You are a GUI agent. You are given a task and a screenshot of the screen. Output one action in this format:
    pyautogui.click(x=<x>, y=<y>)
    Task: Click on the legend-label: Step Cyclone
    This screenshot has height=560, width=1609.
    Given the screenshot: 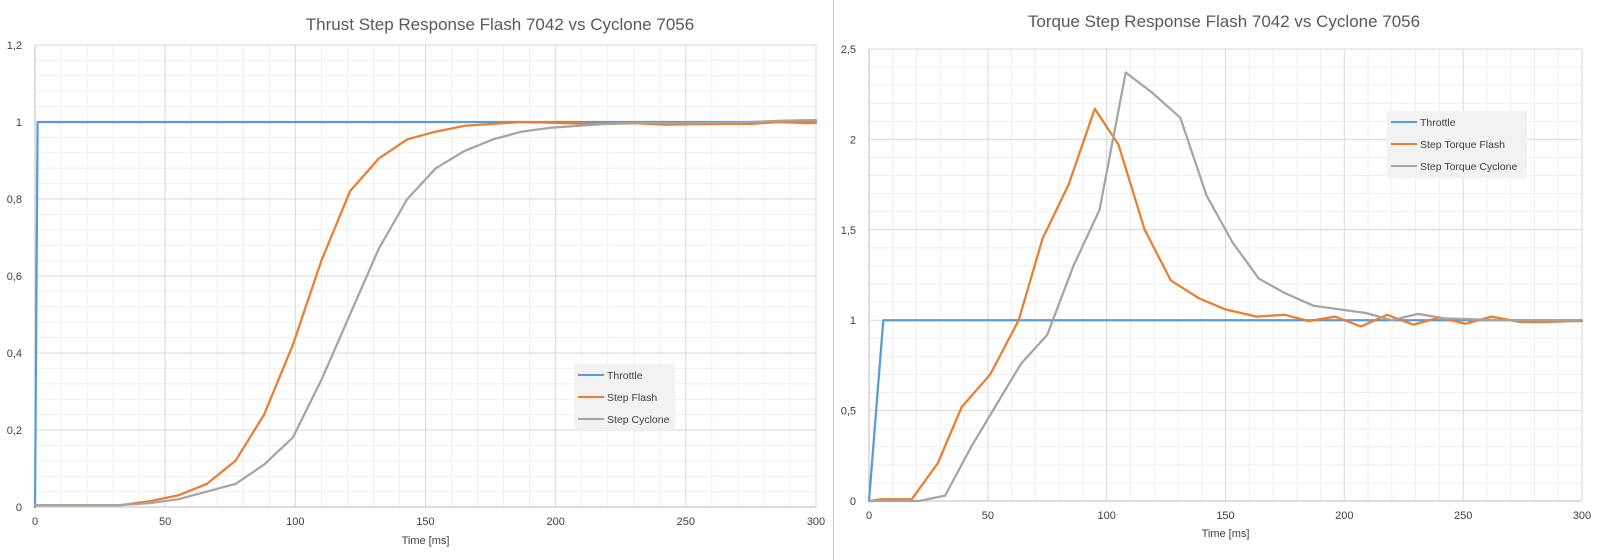 What is the action you would take?
    pyautogui.click(x=638, y=420)
    